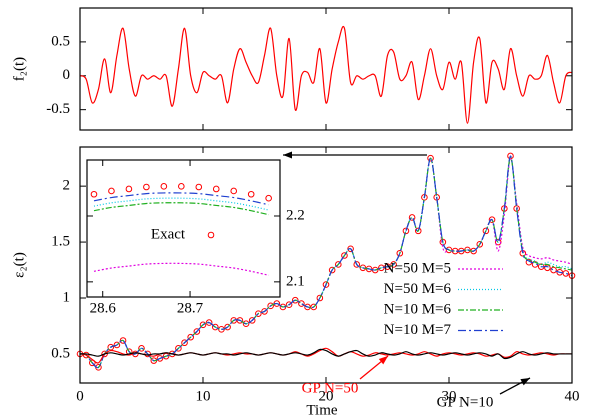 This screenshot has width=598, height=419. What do you see at coordinates (326, 396) in the screenshot?
I see `x-tick-label: 20` at bounding box center [326, 396].